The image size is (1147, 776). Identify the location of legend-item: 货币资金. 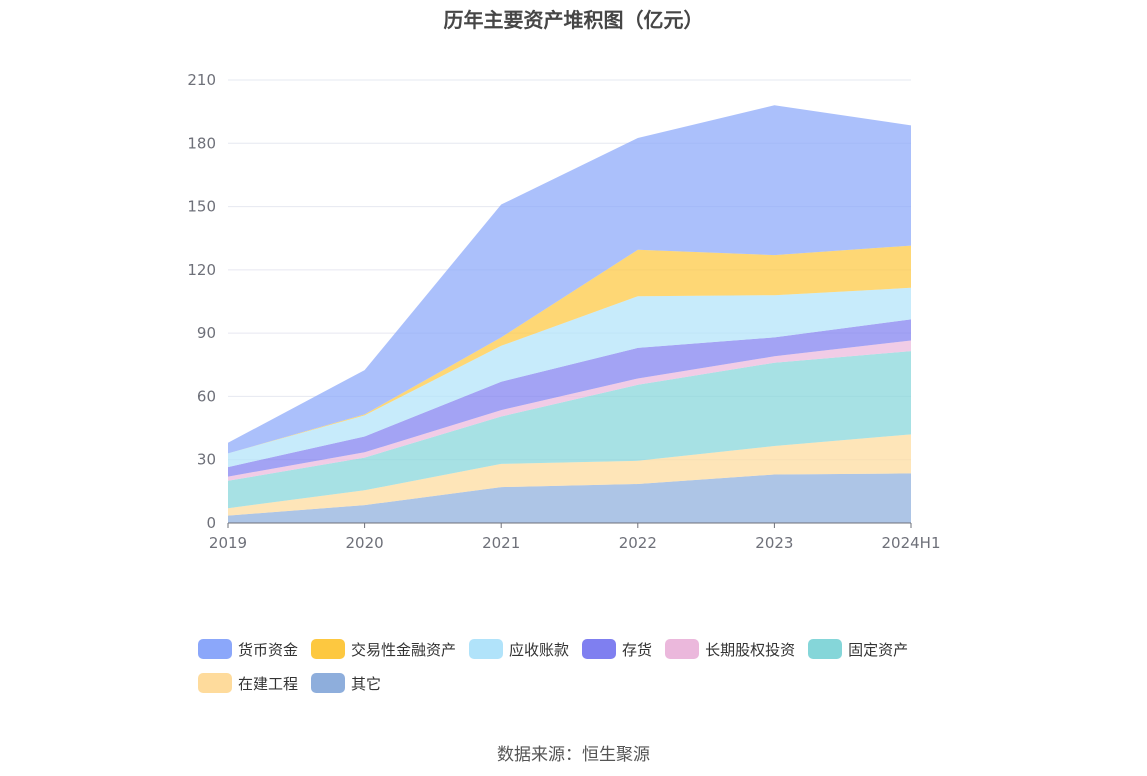
(248, 649).